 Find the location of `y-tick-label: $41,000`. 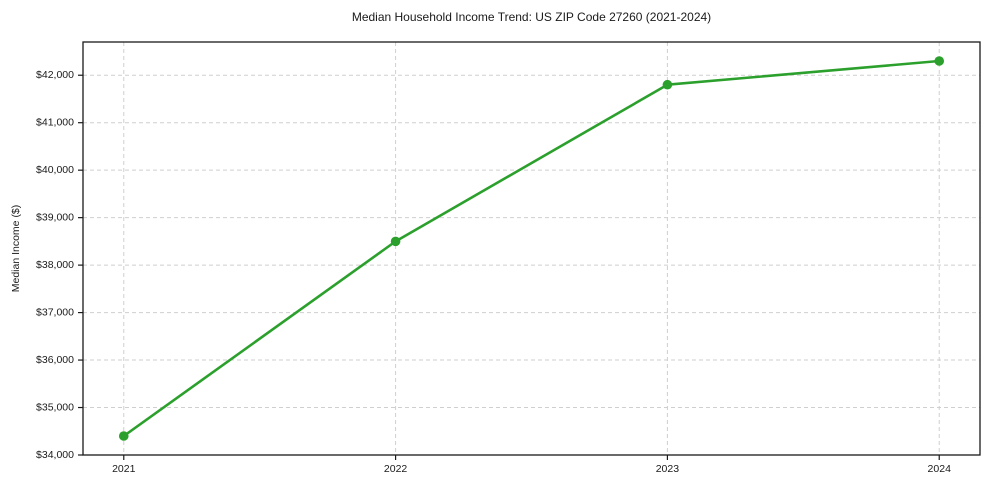

y-tick-label: $41,000 is located at coordinates (55, 123).